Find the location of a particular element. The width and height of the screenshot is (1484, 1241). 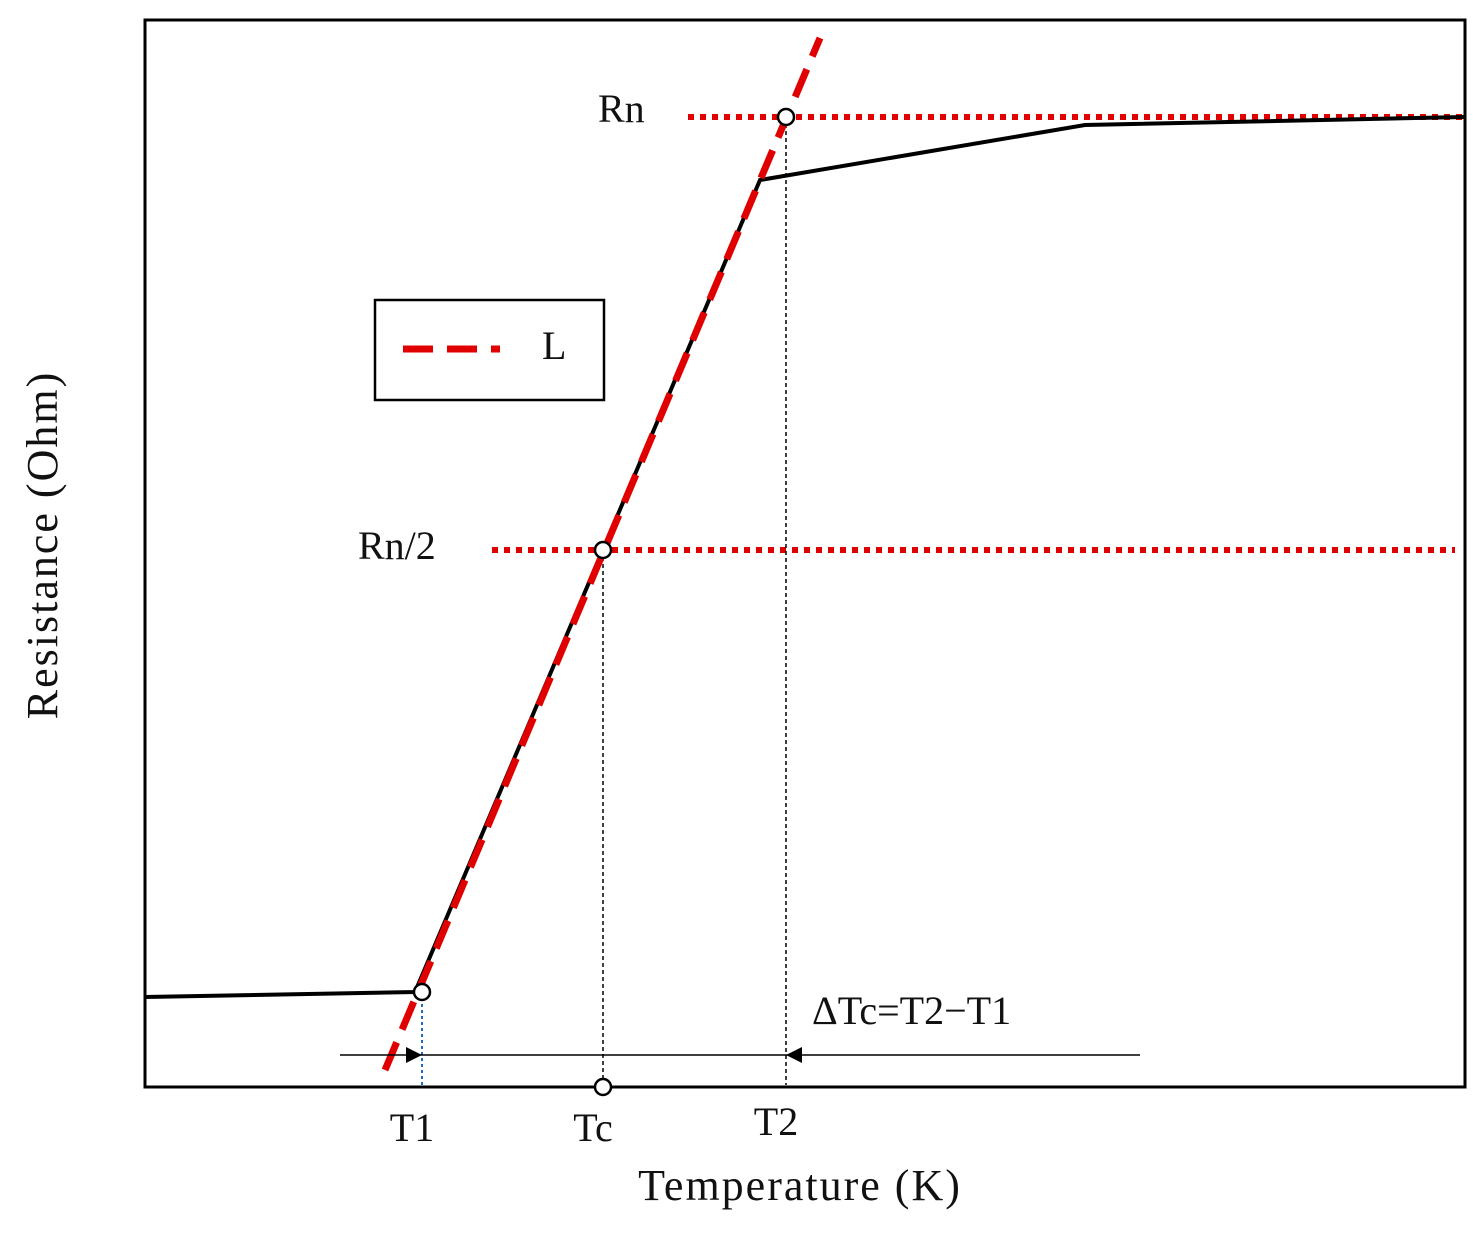

t1-label: T1 is located at coordinates (412, 1127).